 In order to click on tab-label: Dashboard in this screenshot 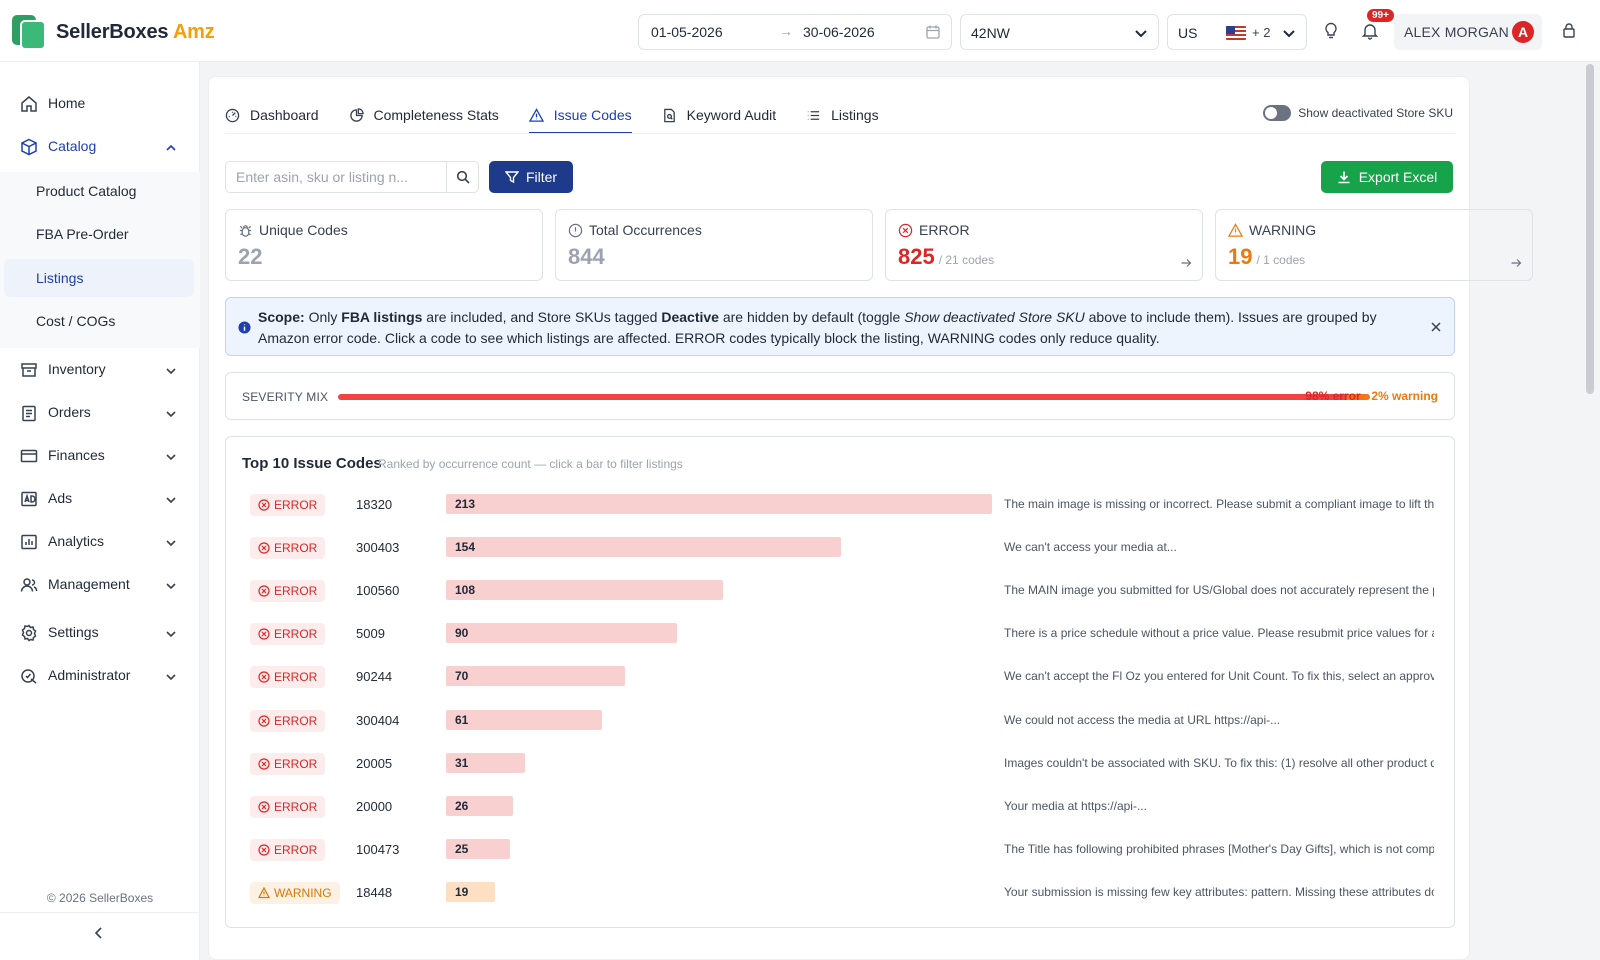, I will do `click(284, 115)`.